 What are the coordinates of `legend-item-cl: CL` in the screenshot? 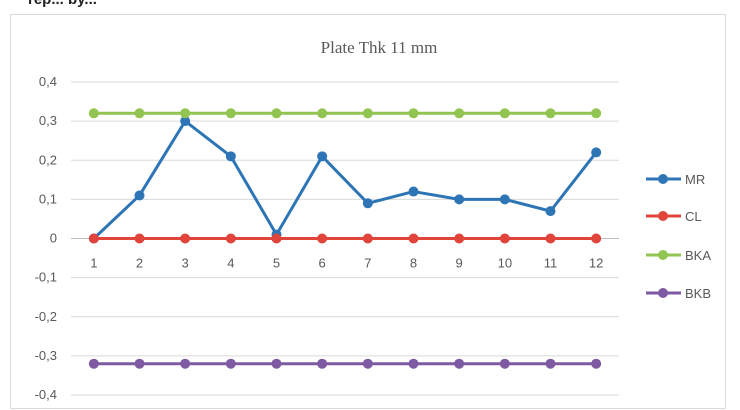 It's located at (674, 216).